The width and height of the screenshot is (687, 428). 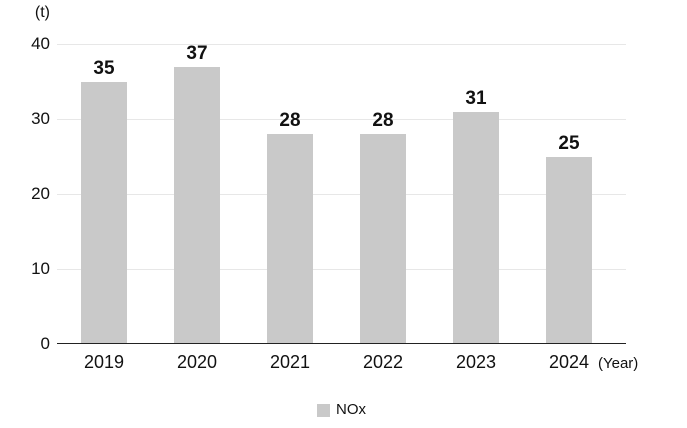 I want to click on y-tick-label-30: 30, so click(x=40, y=118).